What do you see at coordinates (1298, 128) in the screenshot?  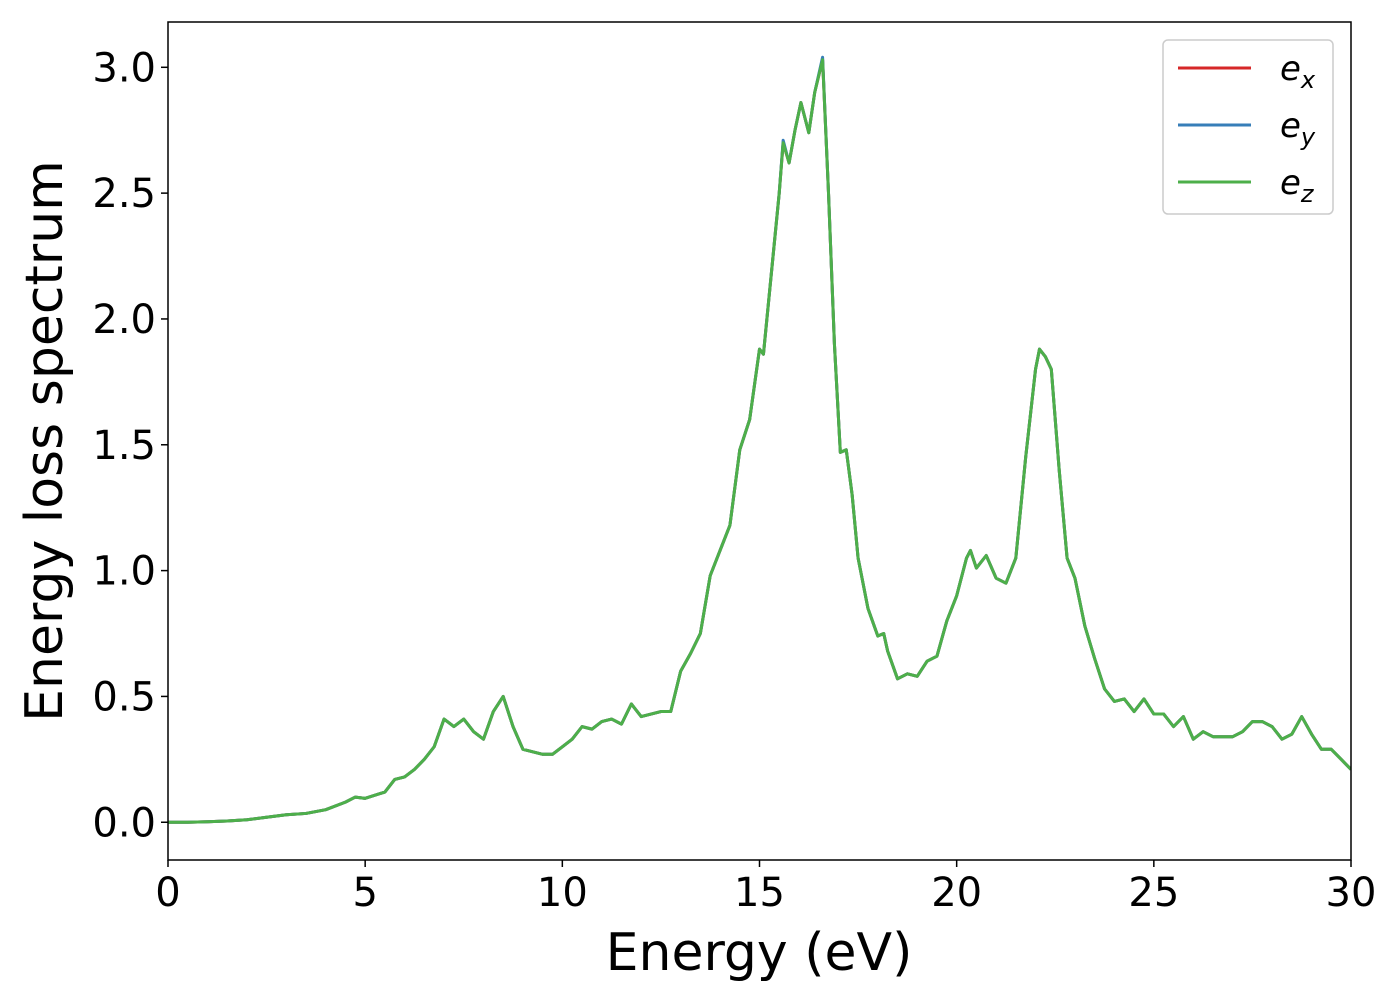 I see `legend-label: ey` at bounding box center [1298, 128].